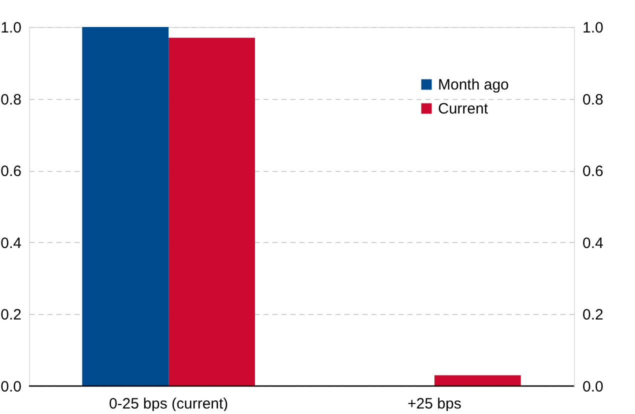 Image resolution: width=635 pixels, height=414 pixels. What do you see at coordinates (11, 28) in the screenshot?
I see `y-tick-label: 1.0` at bounding box center [11, 28].